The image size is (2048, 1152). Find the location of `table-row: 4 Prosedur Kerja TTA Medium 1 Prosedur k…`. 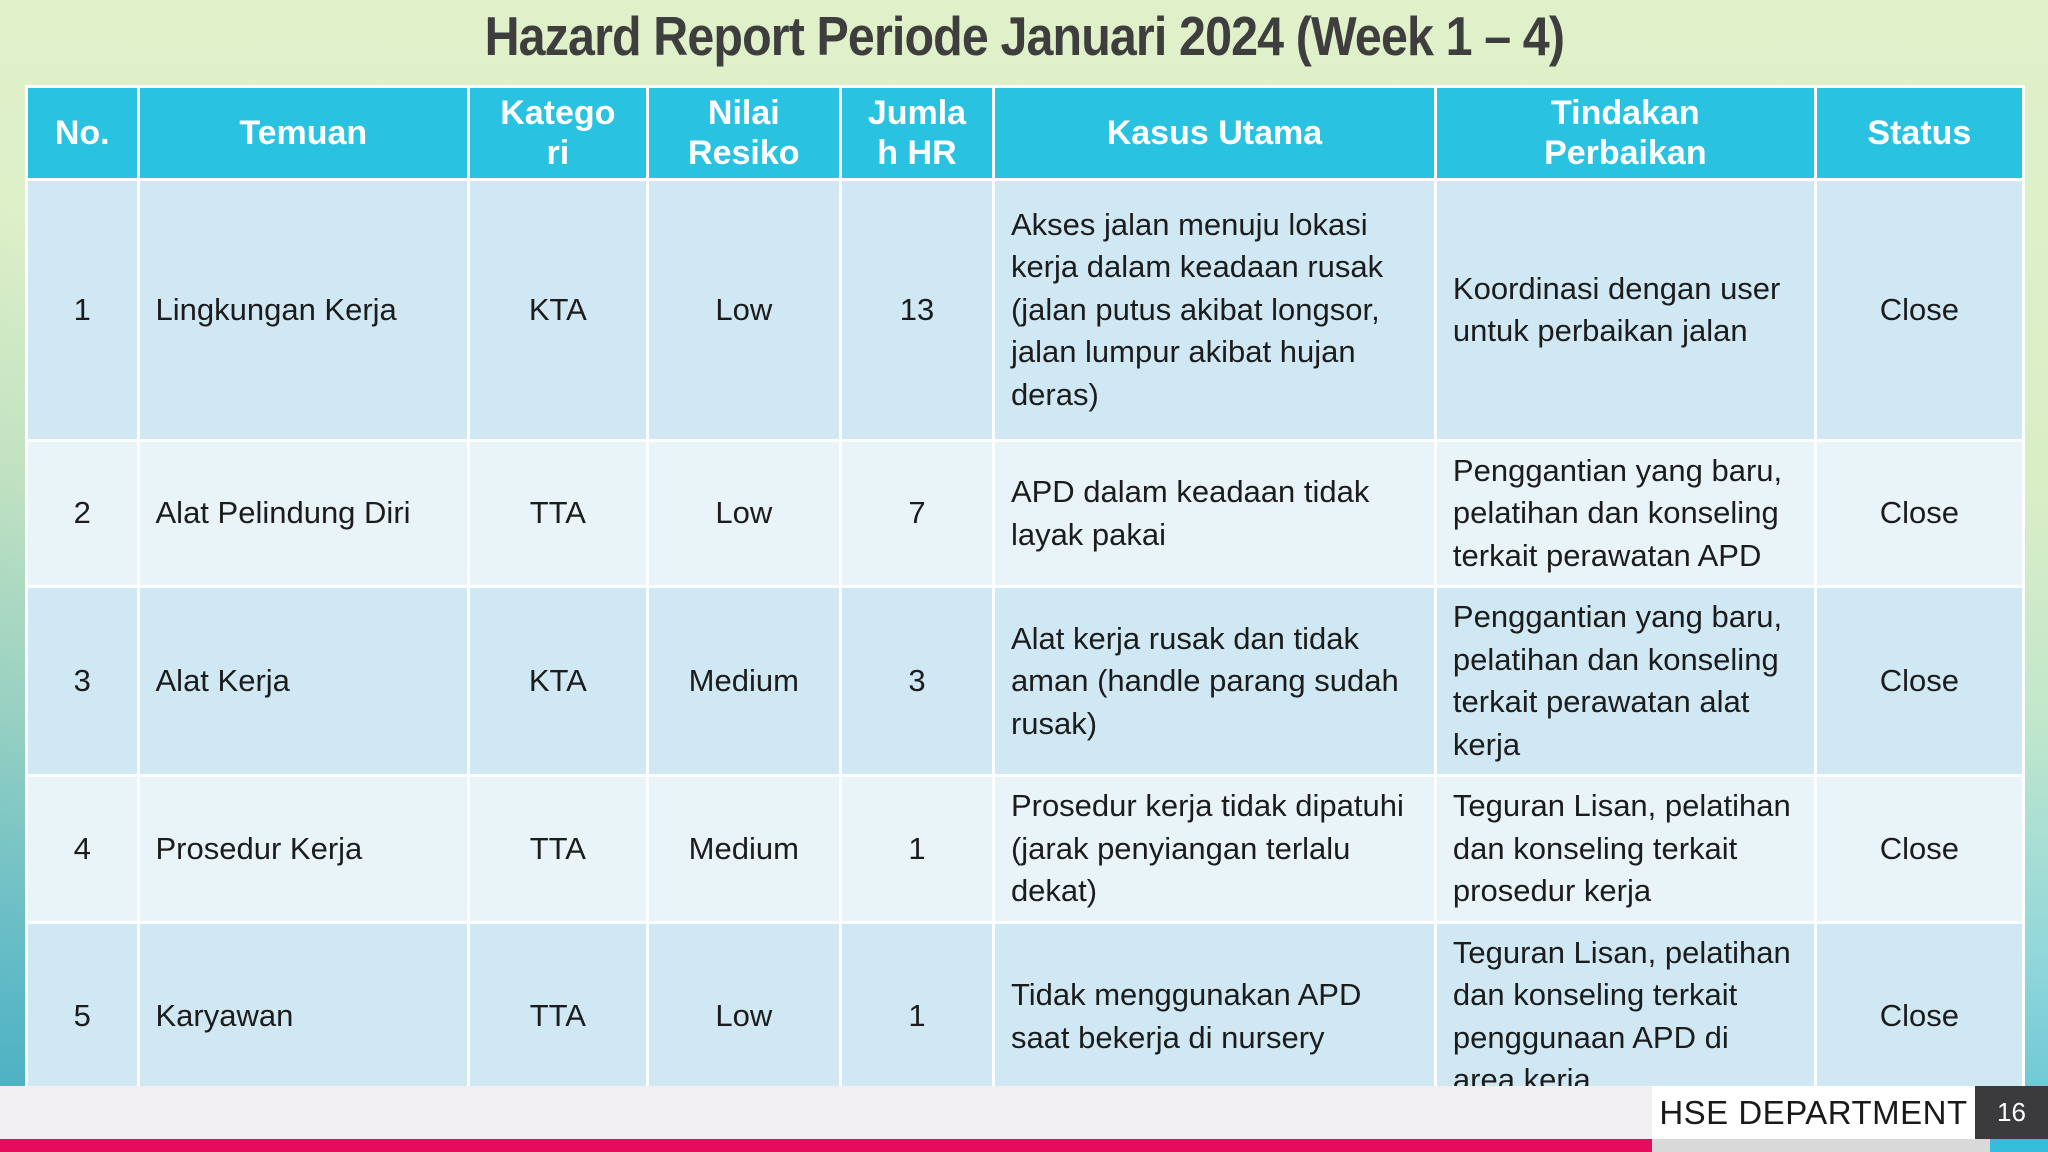

table-row: 4 Prosedur Kerja TTA Medium 1 Prosedur k… is located at coordinates (1025, 849).